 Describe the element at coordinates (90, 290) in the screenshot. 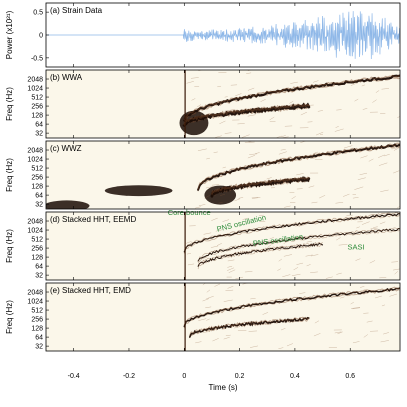

I see `panel-title: (e) Stacked HHT, EMD` at that location.